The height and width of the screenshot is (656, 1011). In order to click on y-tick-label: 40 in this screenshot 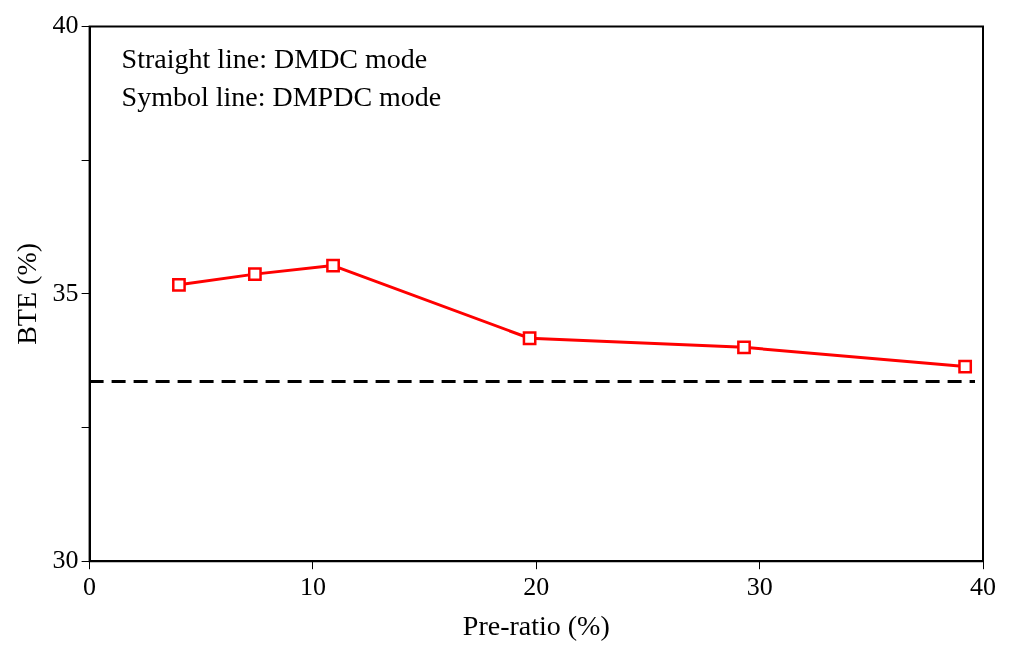, I will do `click(65, 25)`.